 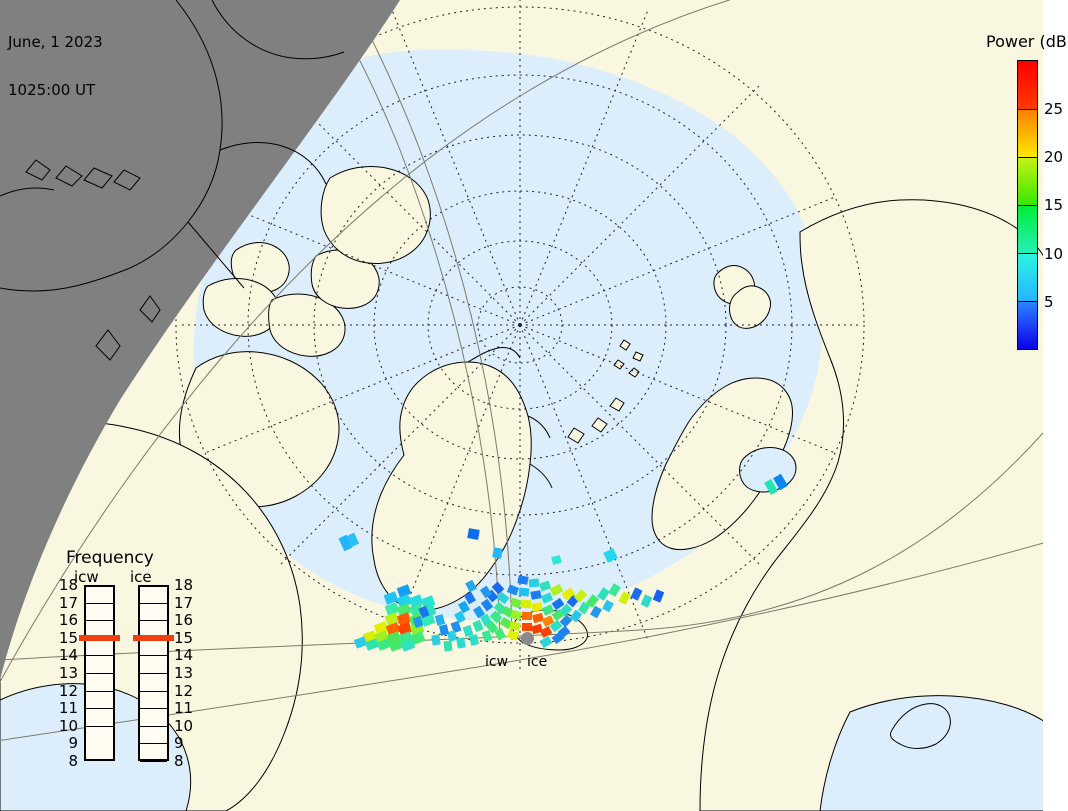 I want to click on frequency-label-ice-13: 13, so click(x=184, y=673).